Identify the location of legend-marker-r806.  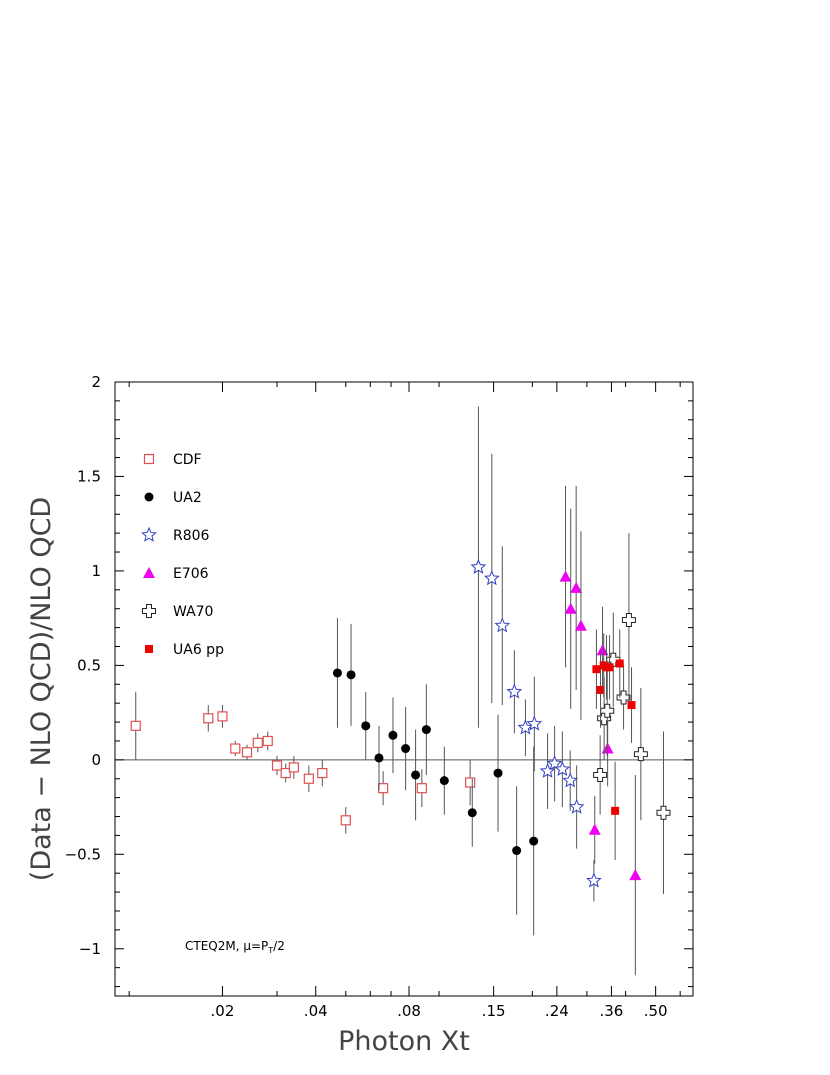
(149, 534).